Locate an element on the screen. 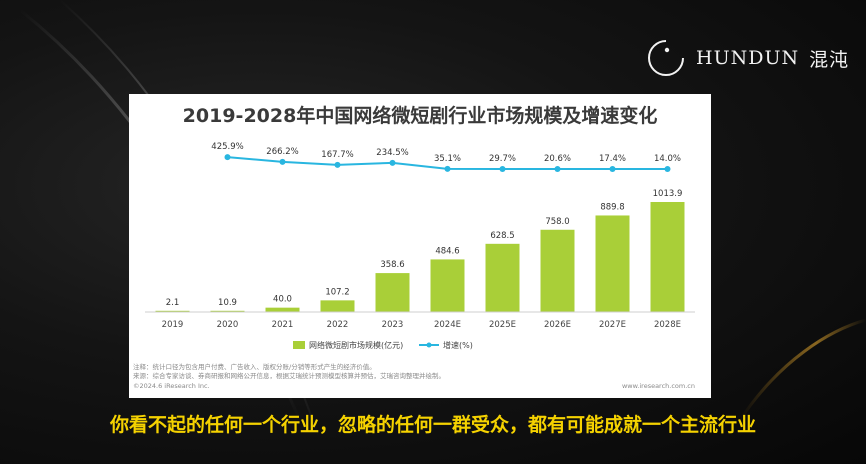 The height and width of the screenshot is (464, 866). bar-value-label: 107.2 is located at coordinates (337, 292).